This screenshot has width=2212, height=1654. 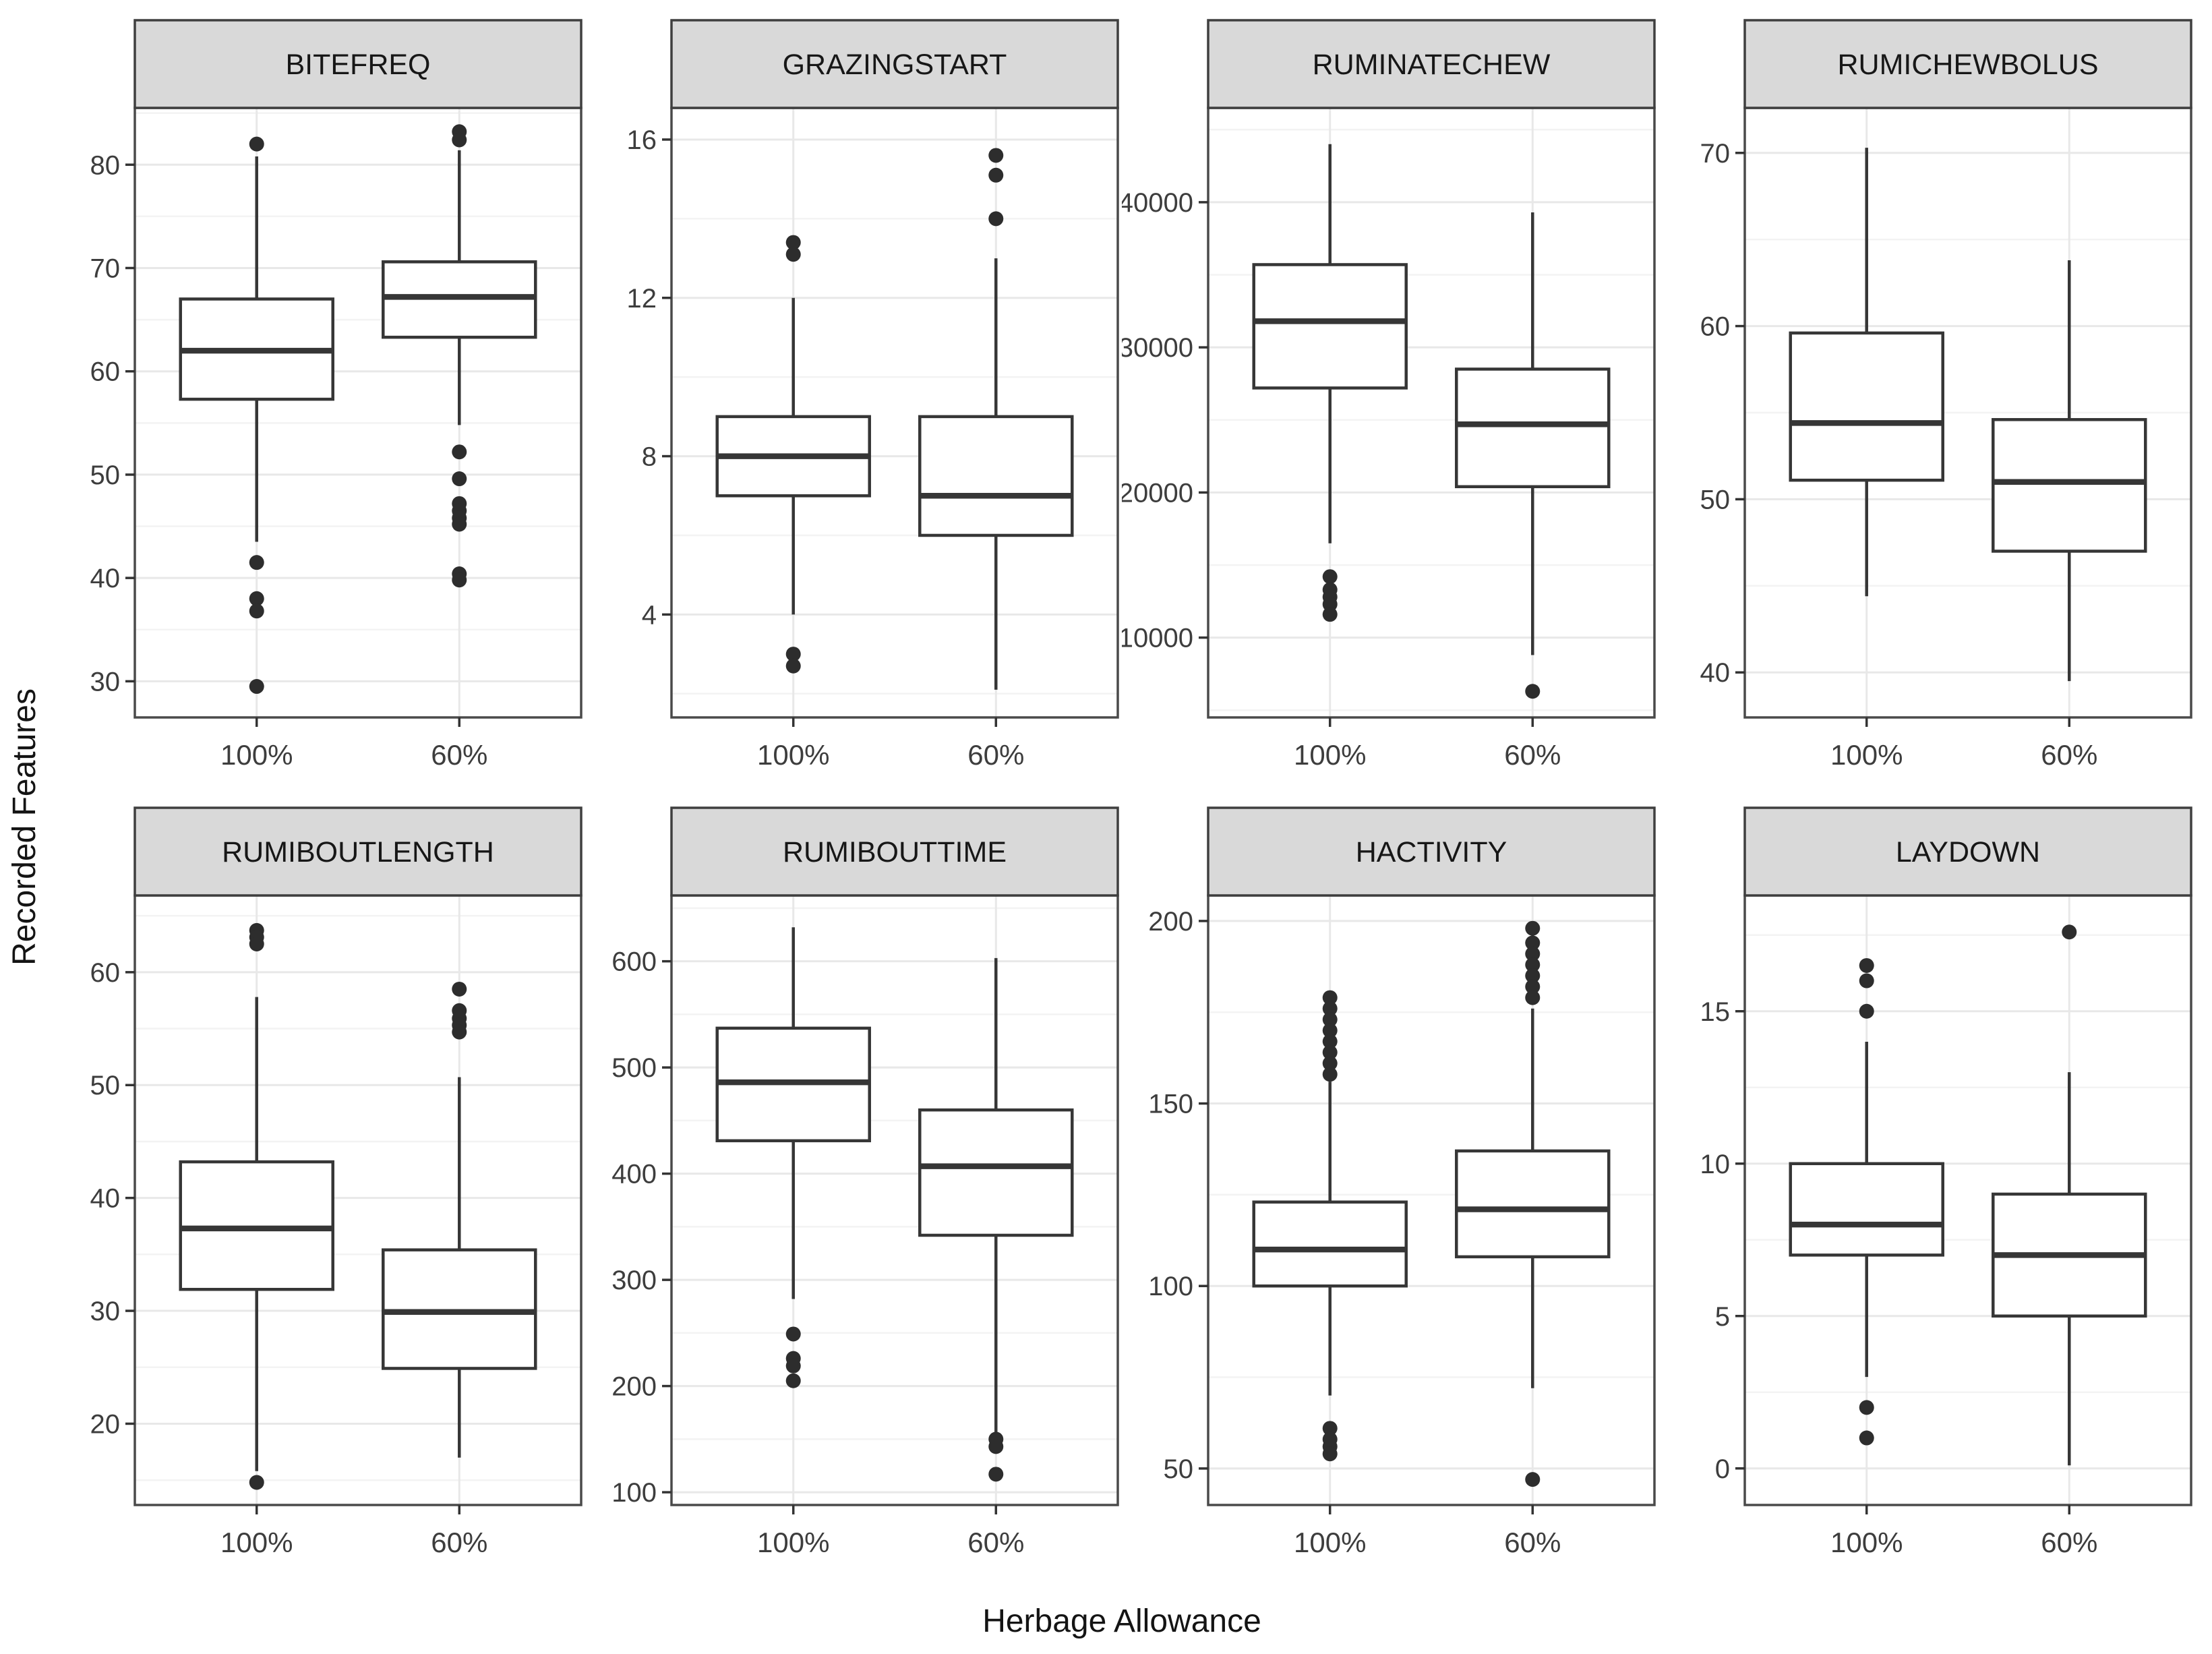 I want to click on boxplot-svg-rumichewbolus: 40 50 60 70 100% 60% RUMICHEWBOLUS, so click(x=1946, y=395).